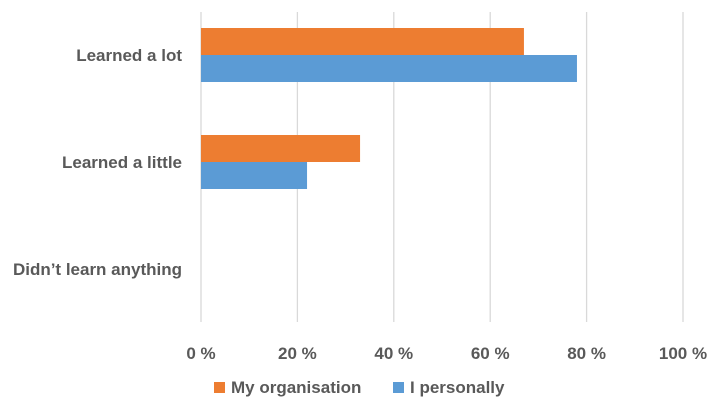 The image size is (708, 404). What do you see at coordinates (129, 55) in the screenshot?
I see `category-label: Learned a lot` at bounding box center [129, 55].